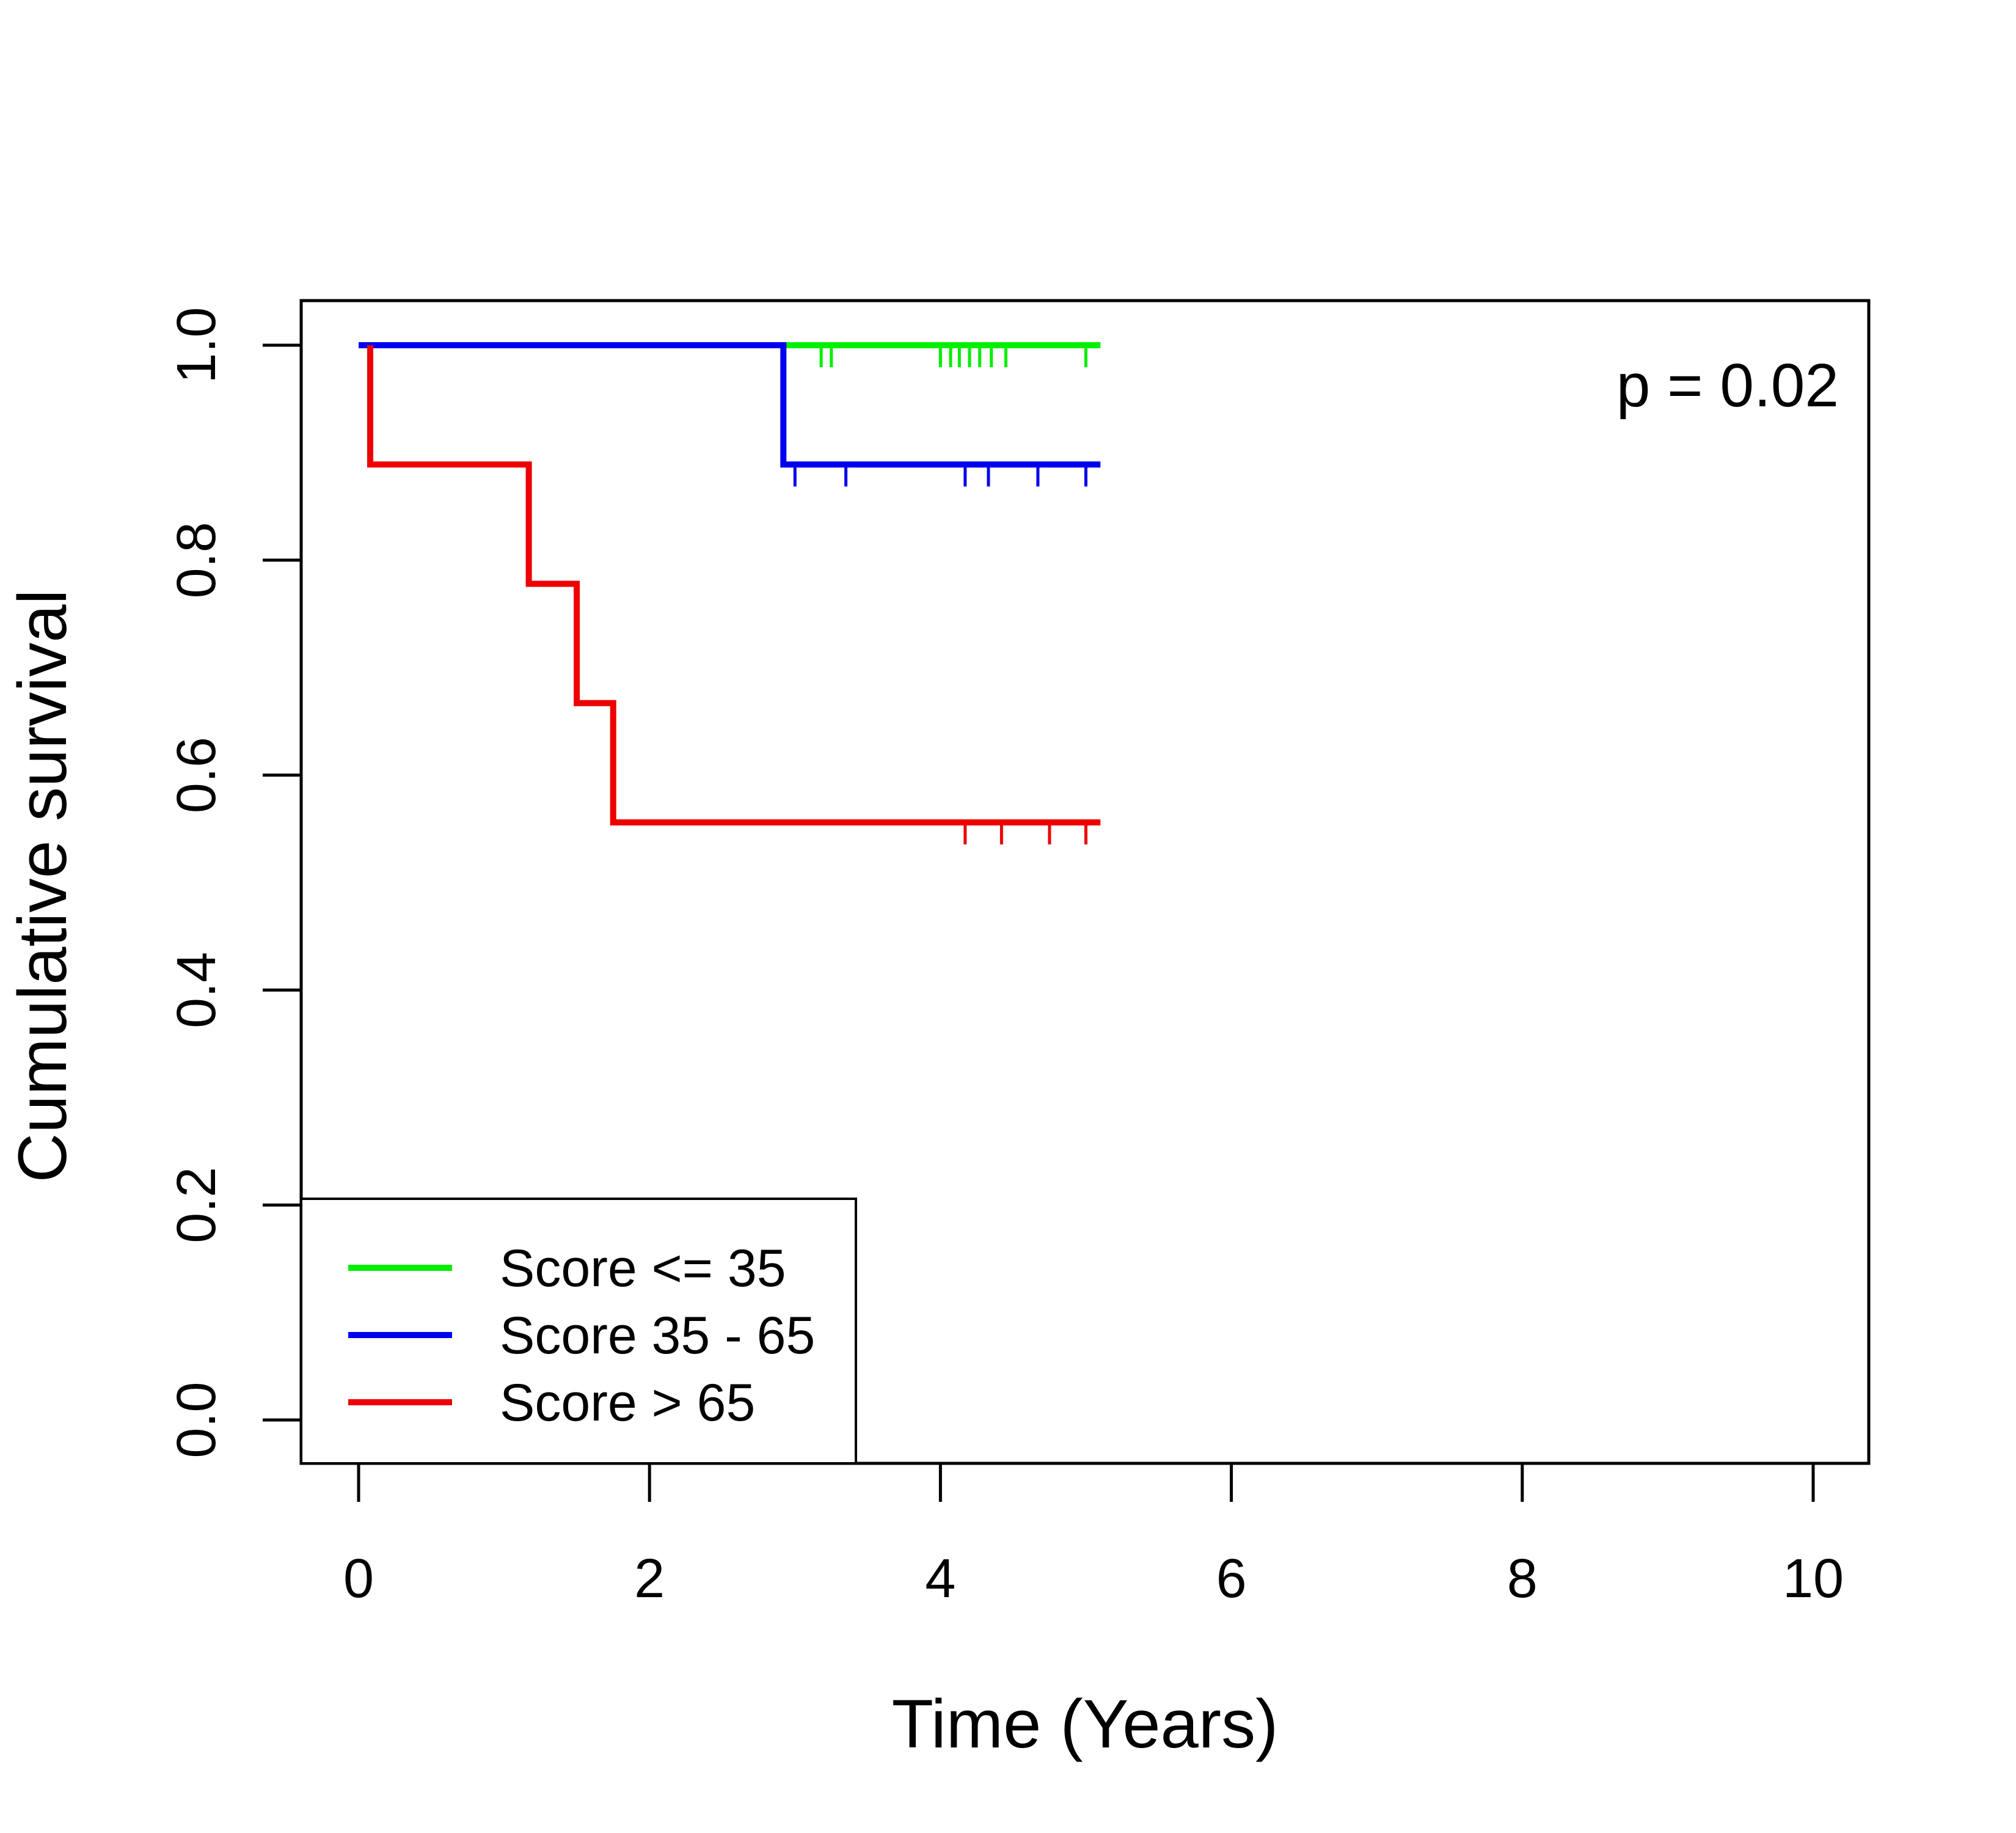 This screenshot has height=1833, width=2016. What do you see at coordinates (197, 775) in the screenshot?
I see `y-tick-label: 0.6` at bounding box center [197, 775].